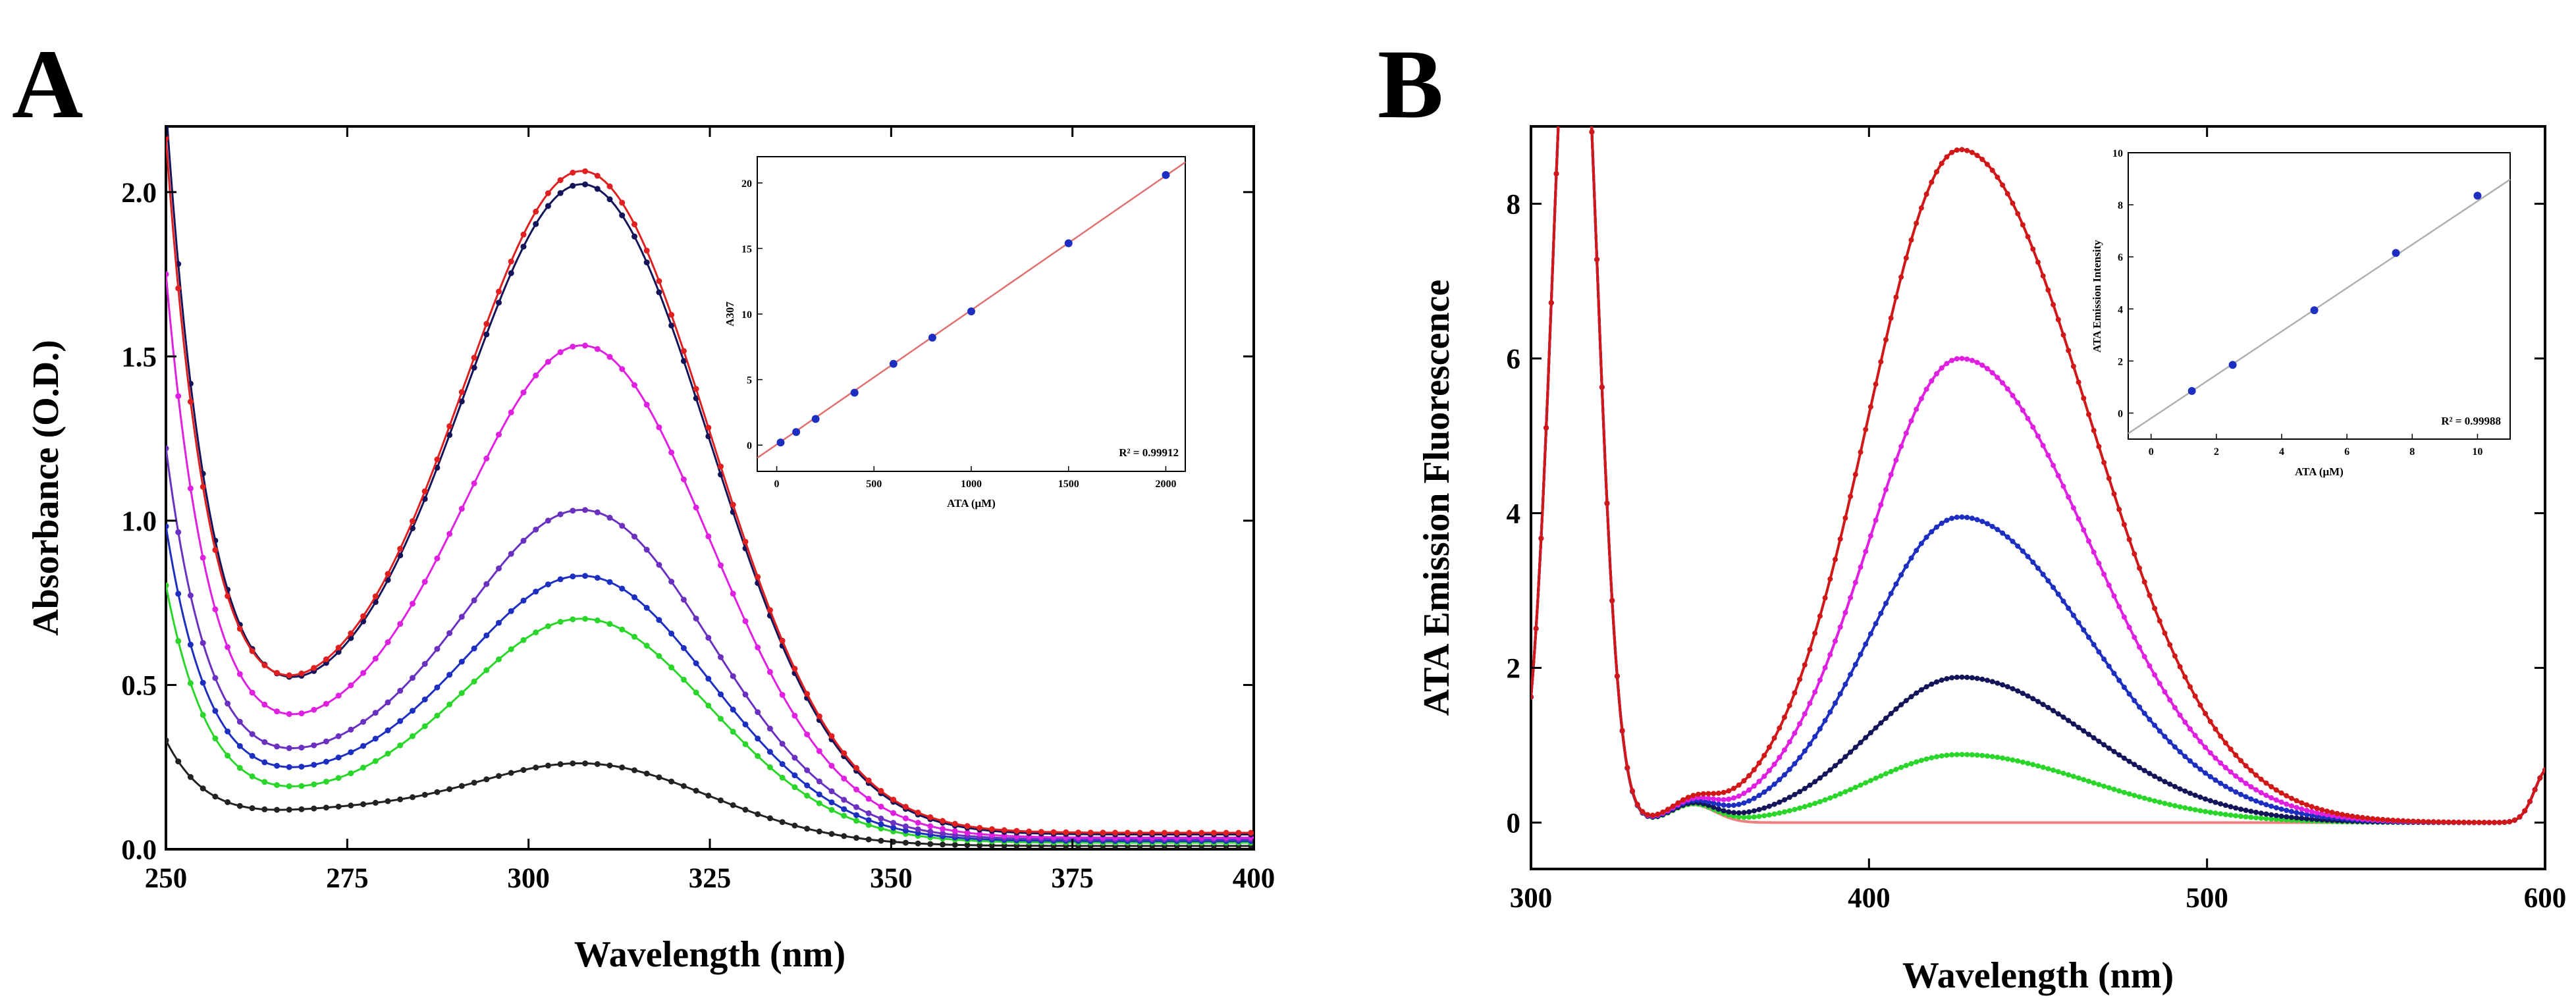  Describe the element at coordinates (730, 314) in the screenshot. I see `panel-a-inset-y-title: A307` at that location.